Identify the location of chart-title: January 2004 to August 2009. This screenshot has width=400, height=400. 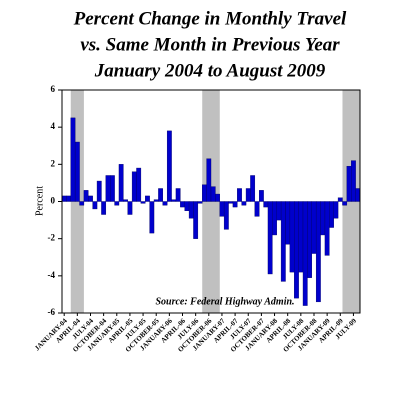
(210, 70).